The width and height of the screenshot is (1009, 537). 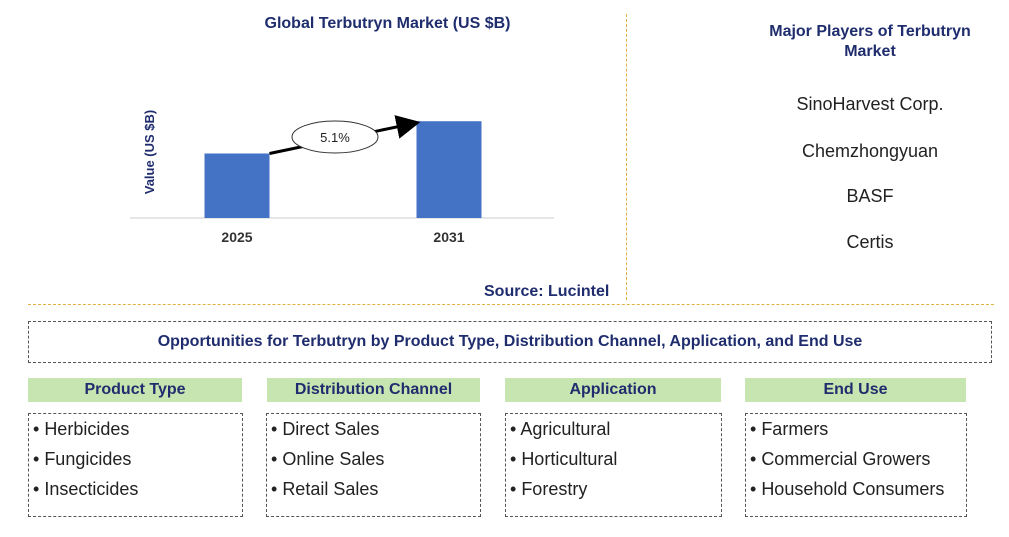 I want to click on list-item: • Herbicides, so click(x=81, y=429).